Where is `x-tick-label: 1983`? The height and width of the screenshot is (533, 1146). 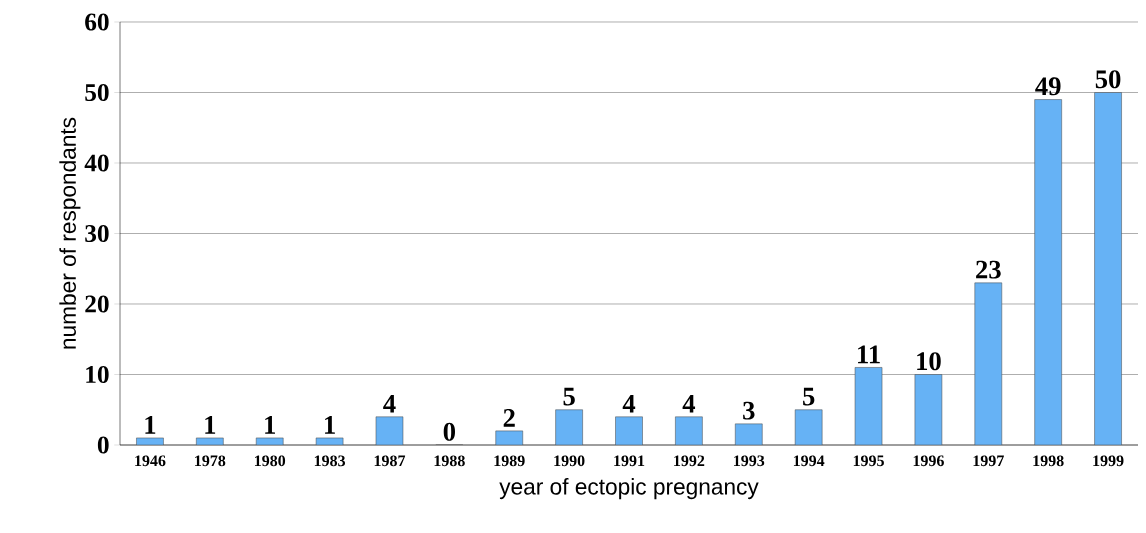
x-tick-label: 1983 is located at coordinates (330, 461).